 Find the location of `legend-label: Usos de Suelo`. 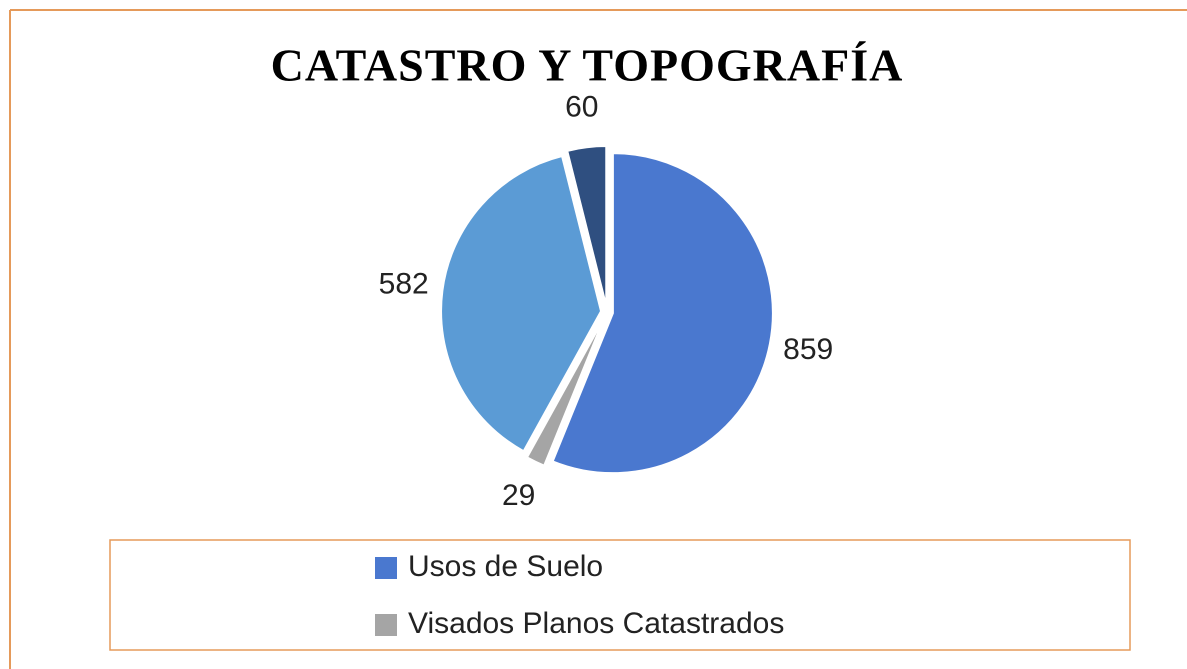

legend-label: Usos de Suelo is located at coordinates (505, 566).